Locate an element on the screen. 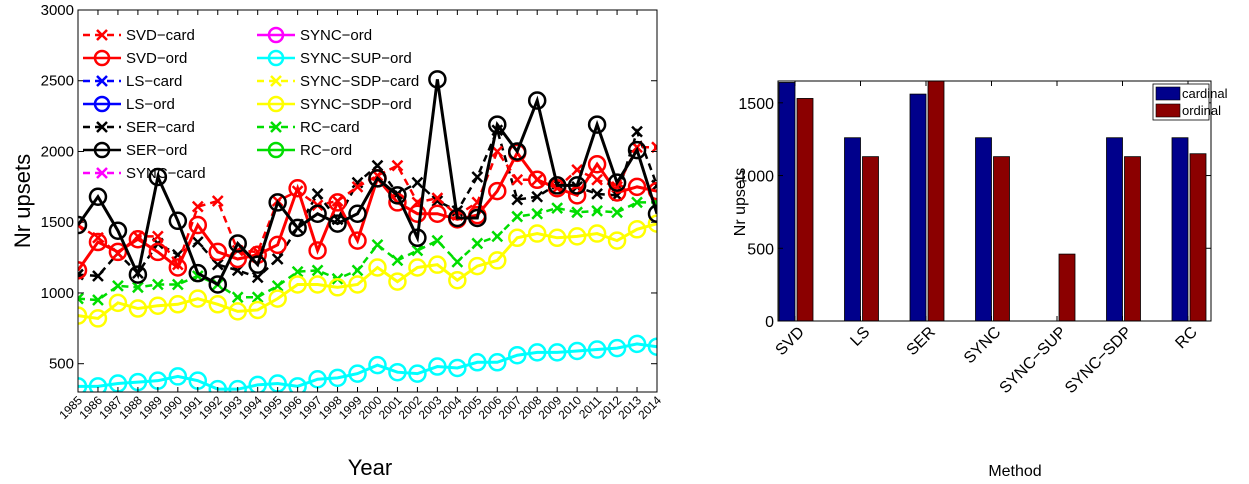 This screenshot has width=1249, height=484. legend-marker-ls-ord is located at coordinates (102, 104).